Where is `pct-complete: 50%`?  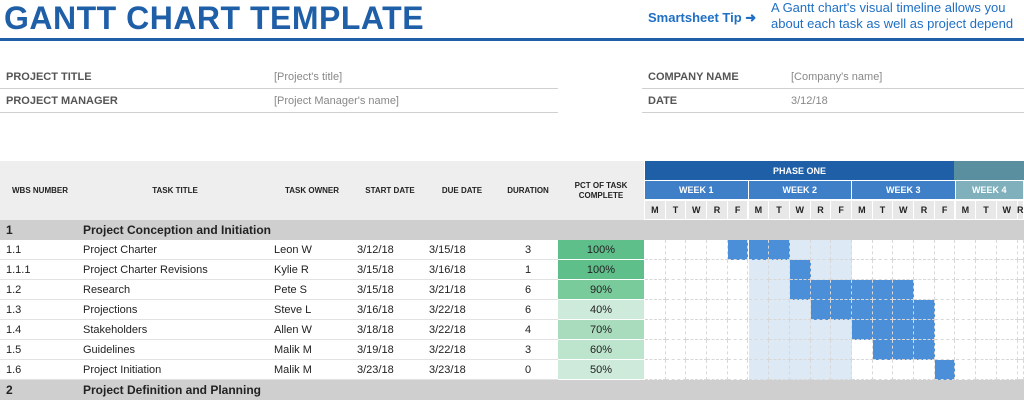 pct-complete: 50% is located at coordinates (601, 369).